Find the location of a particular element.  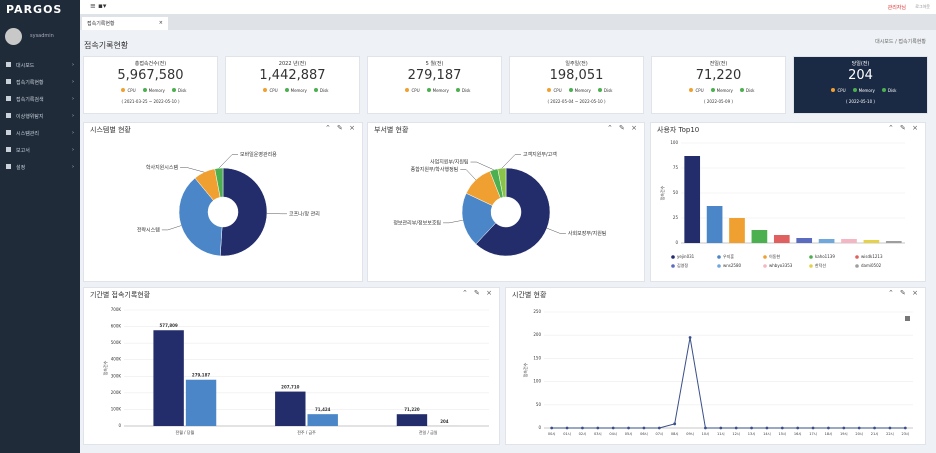

value-label: 577,809 is located at coordinates (169, 325).